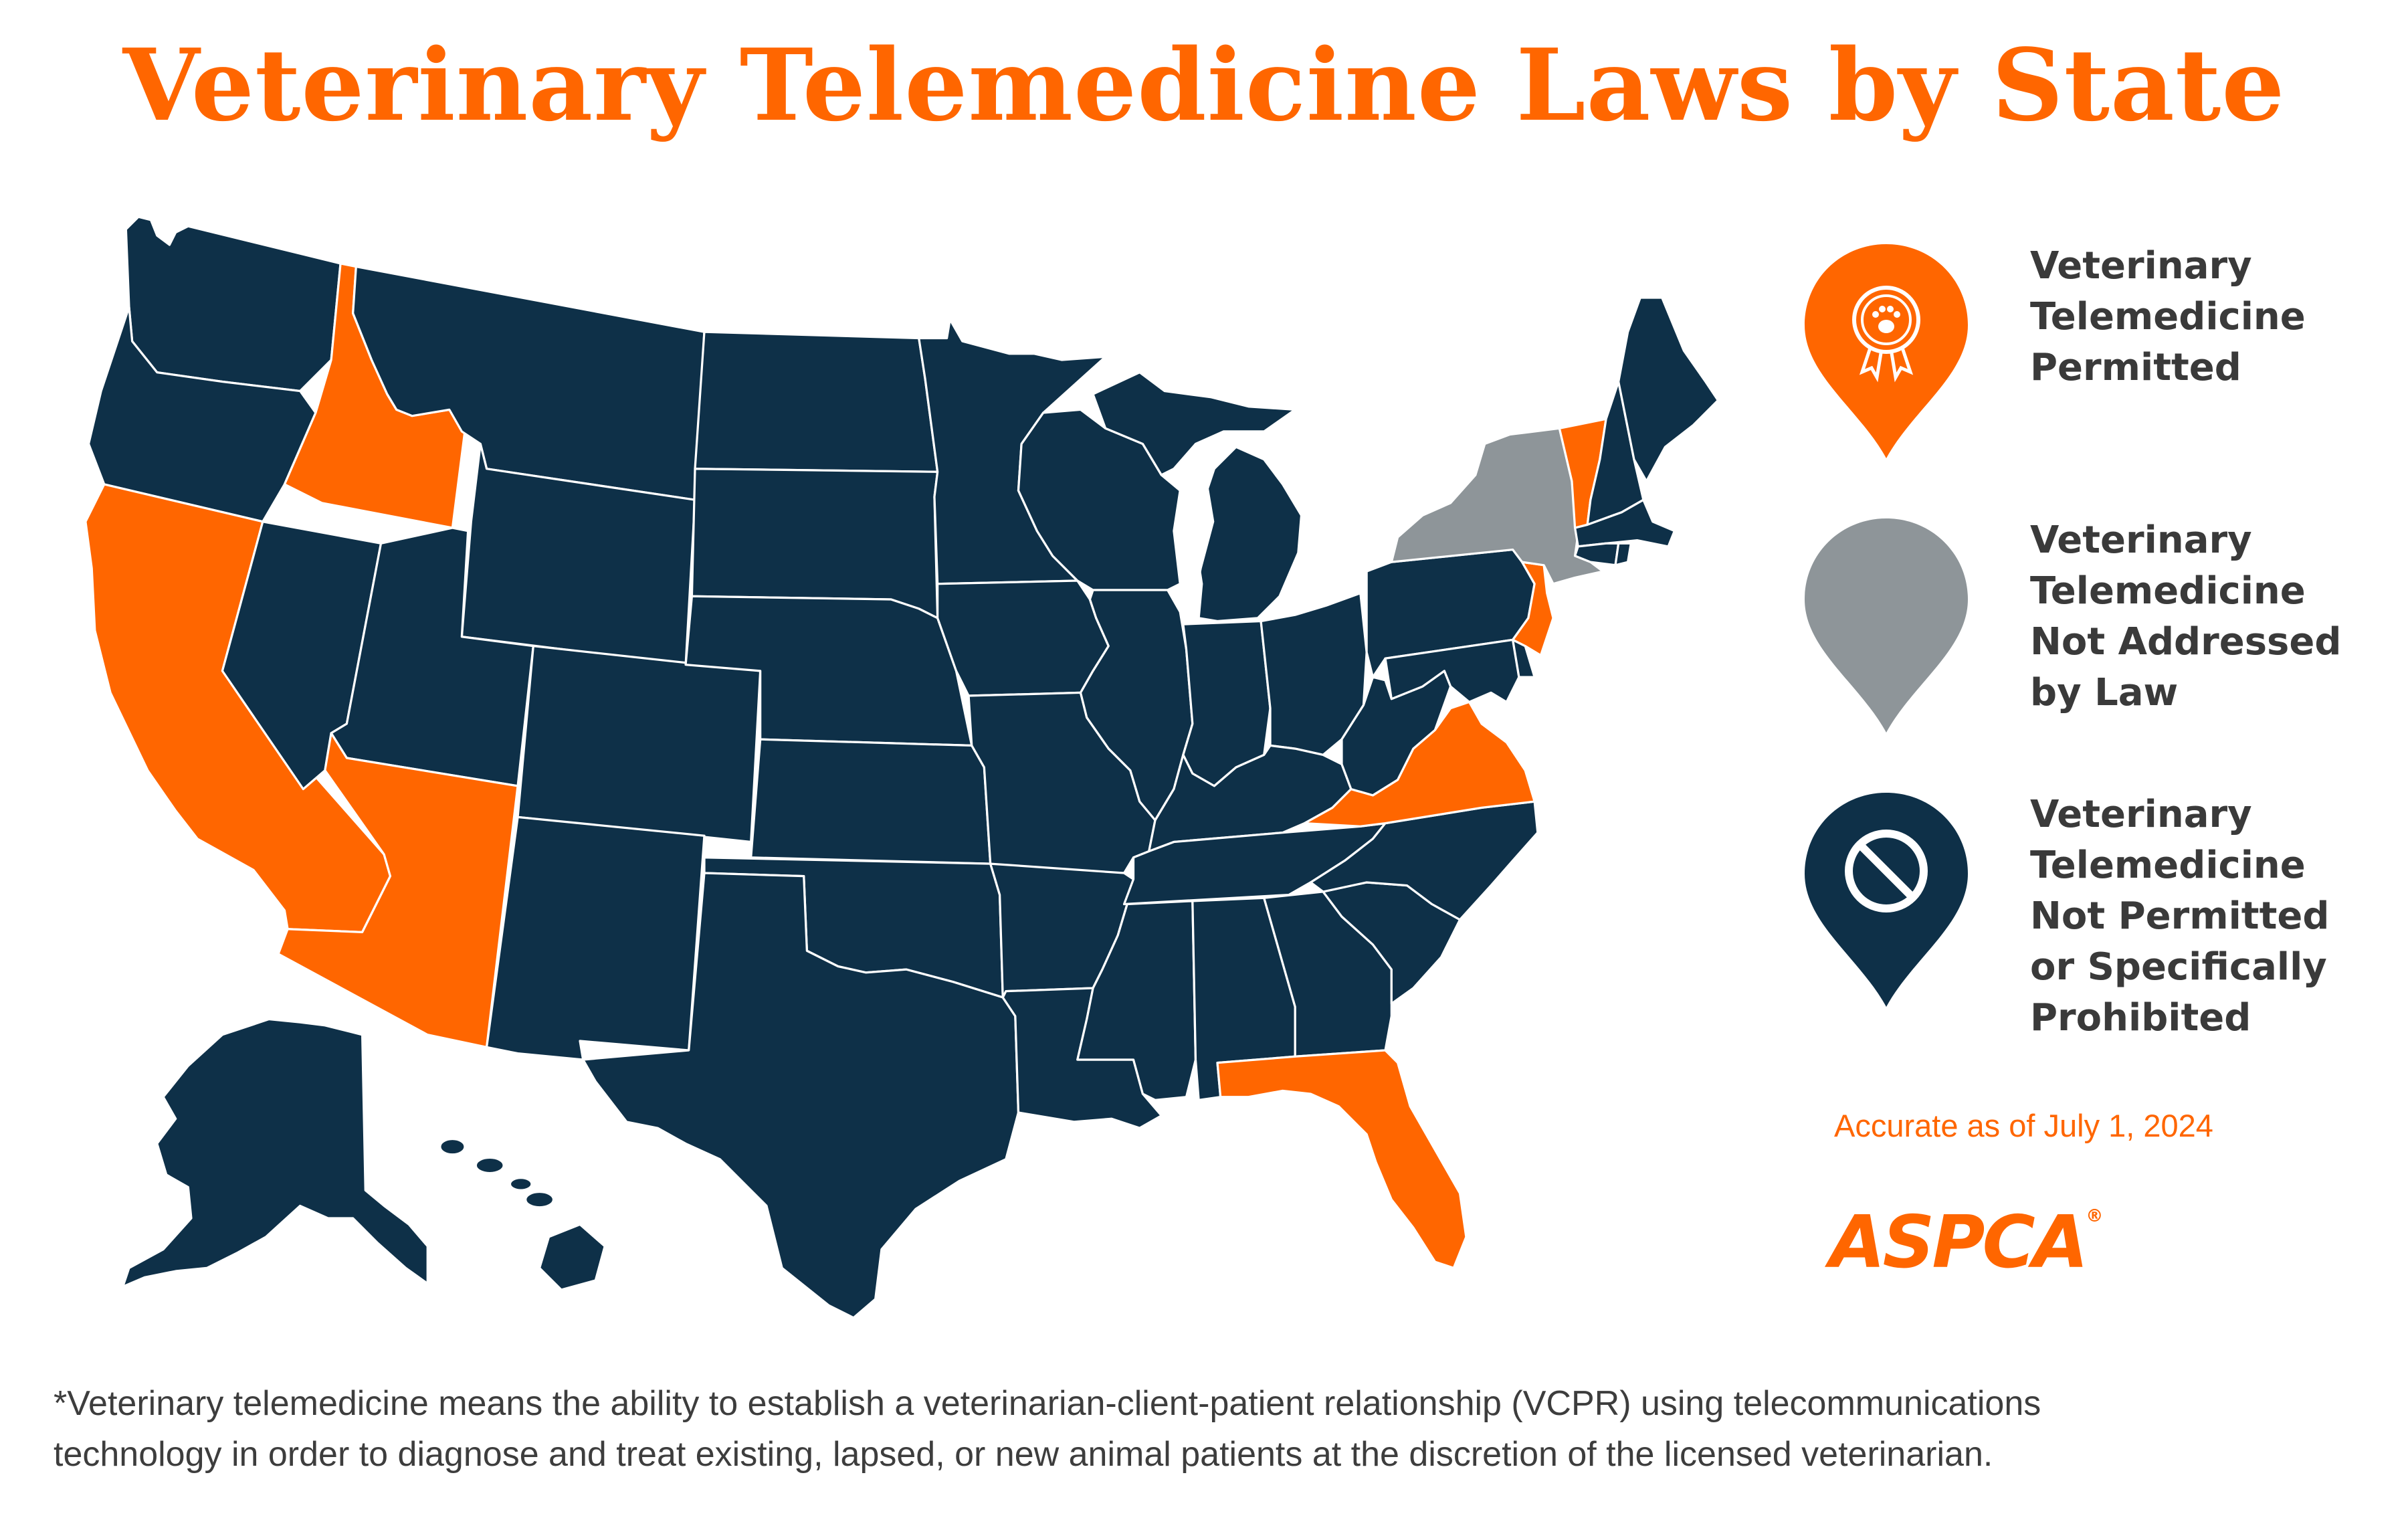 This screenshot has height=1538, width=2408. What do you see at coordinates (595, 938) in the screenshot?
I see `state-new-mexico` at bounding box center [595, 938].